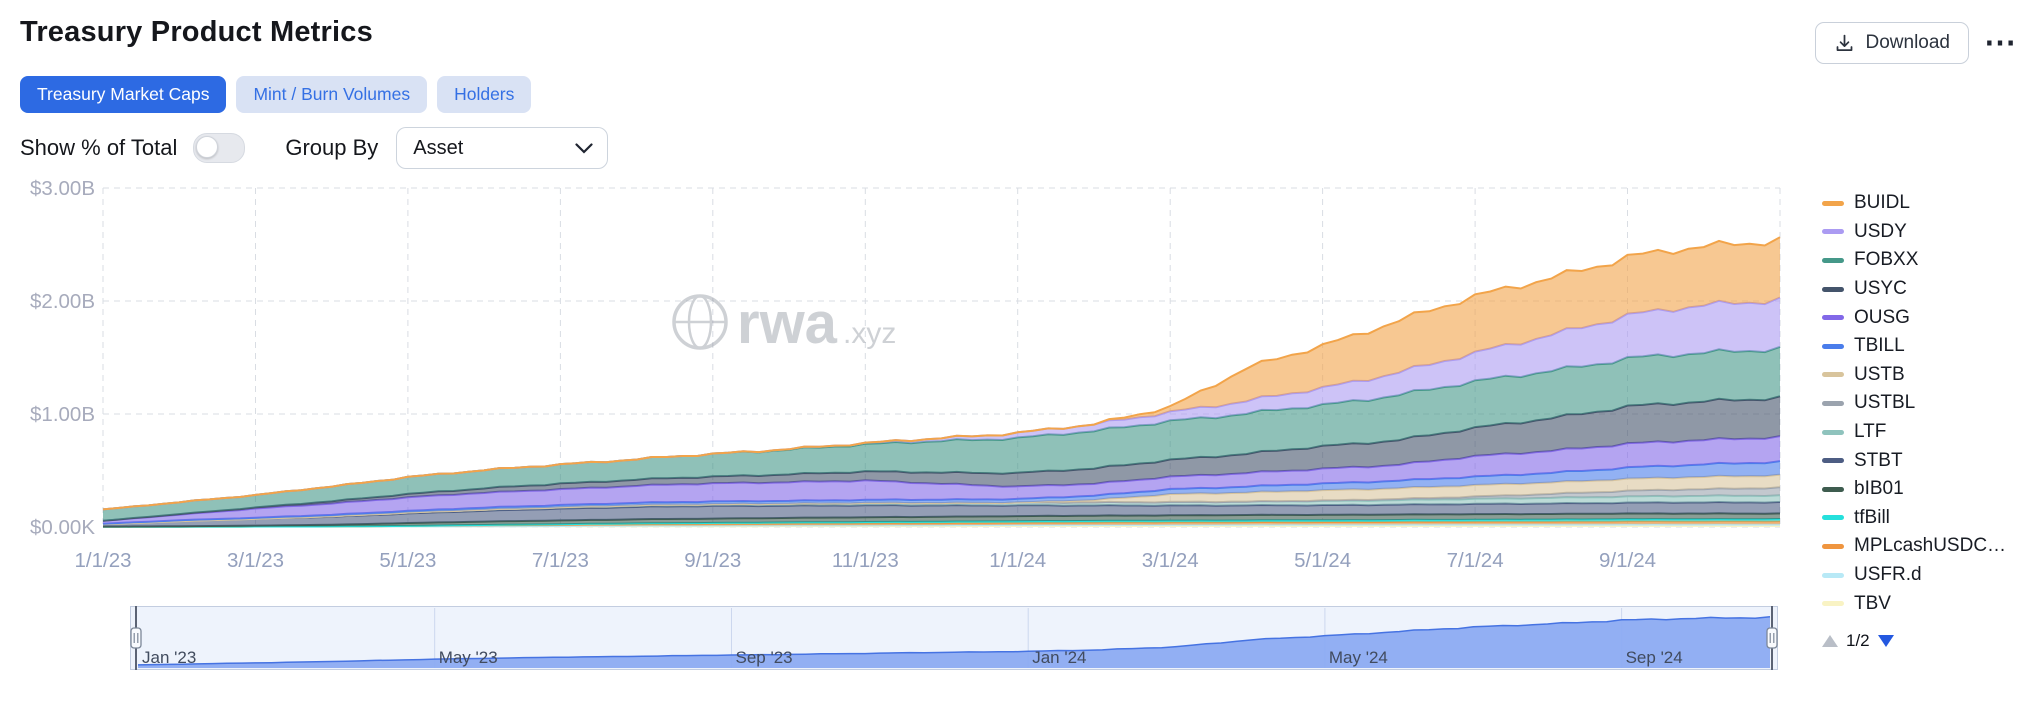 The height and width of the screenshot is (705, 2032). I want to click on legend-label: USDY, so click(1880, 231).